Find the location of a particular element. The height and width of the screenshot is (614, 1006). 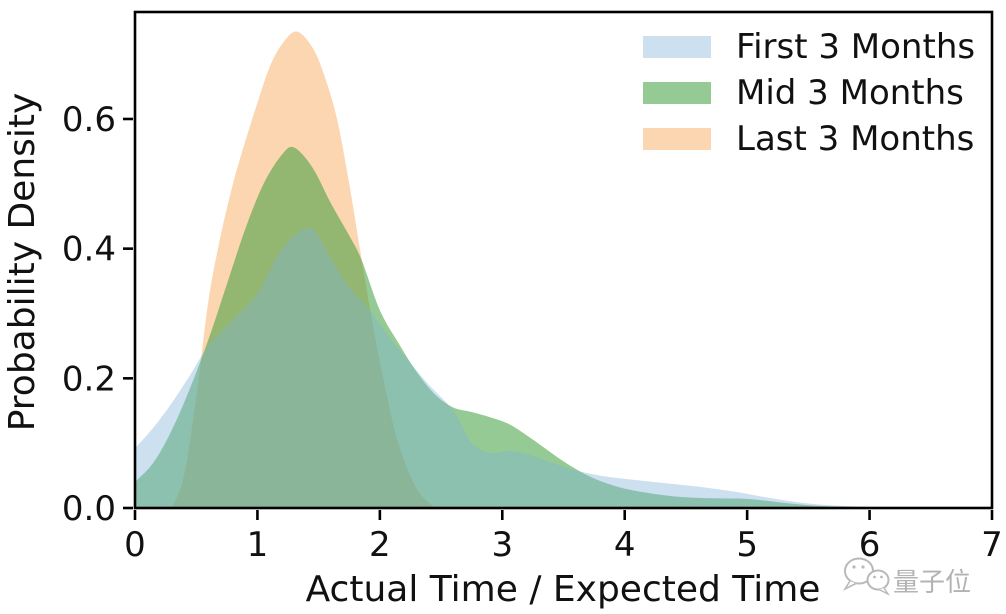

wechat-bubbles-icon is located at coordinates (866, 576).